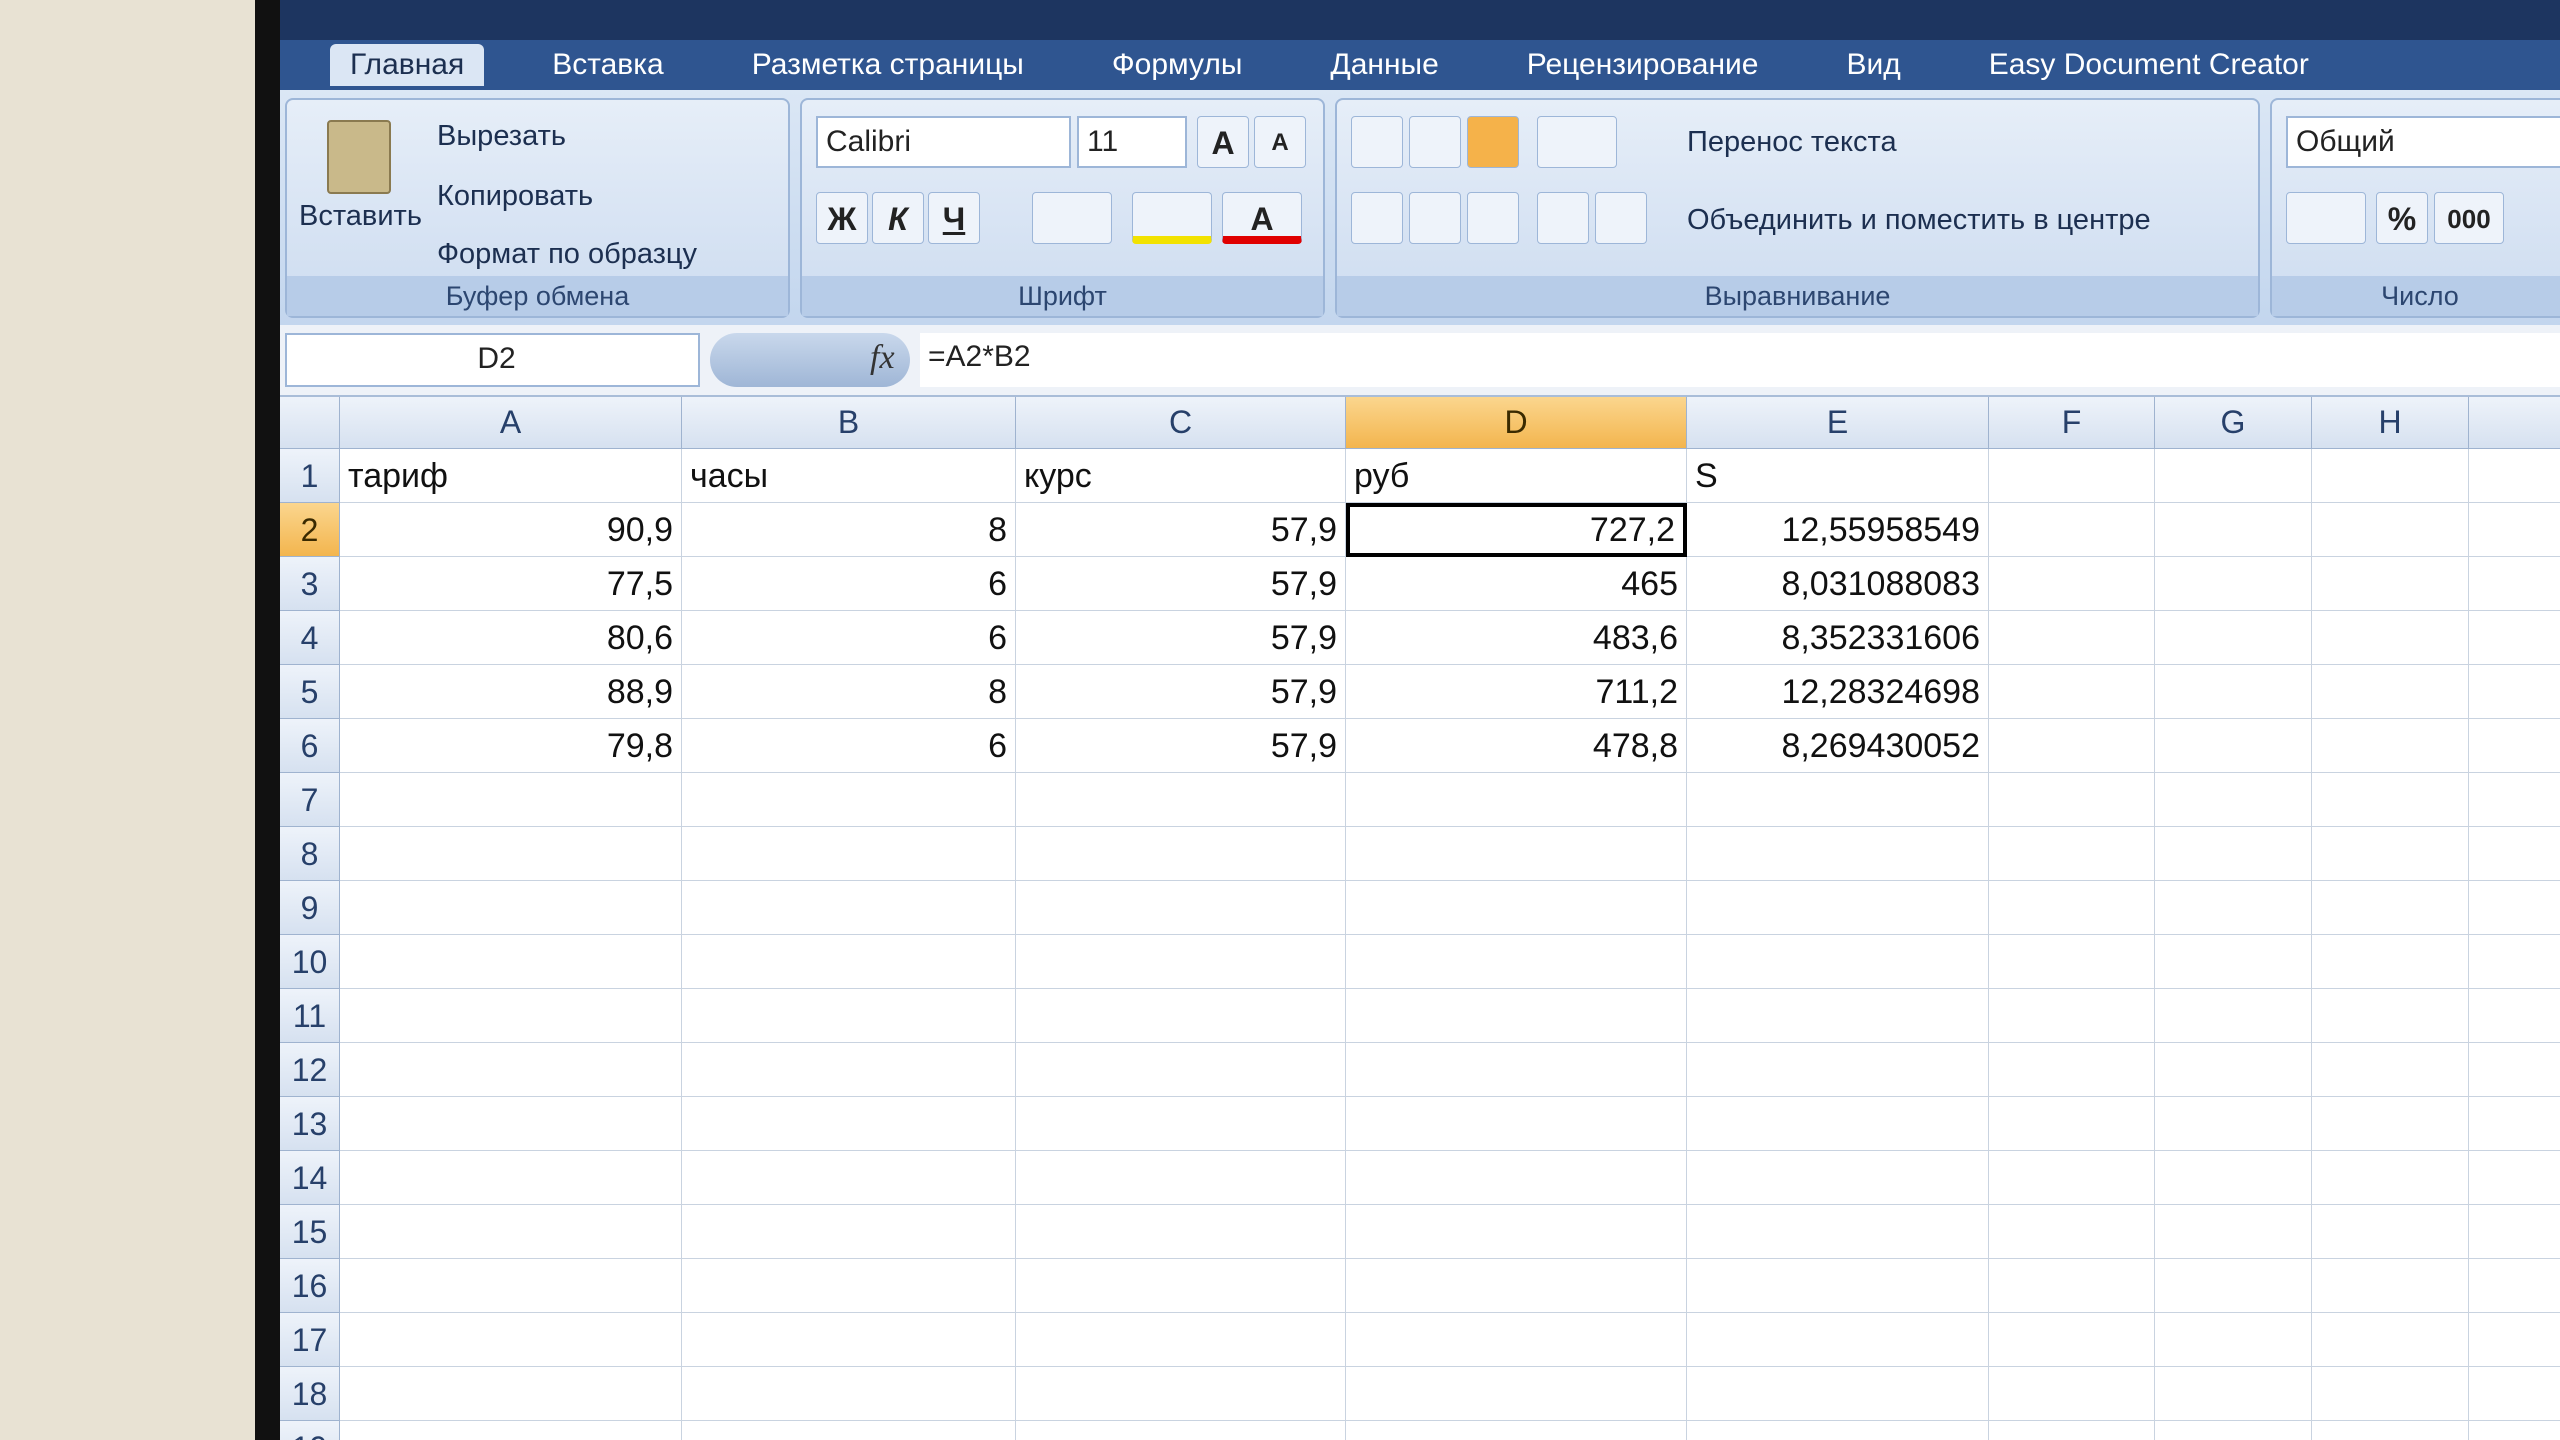 The image size is (2560, 1440). Describe the element at coordinates (842, 218) in the screenshot. I see `bold-button: Ж` at that location.